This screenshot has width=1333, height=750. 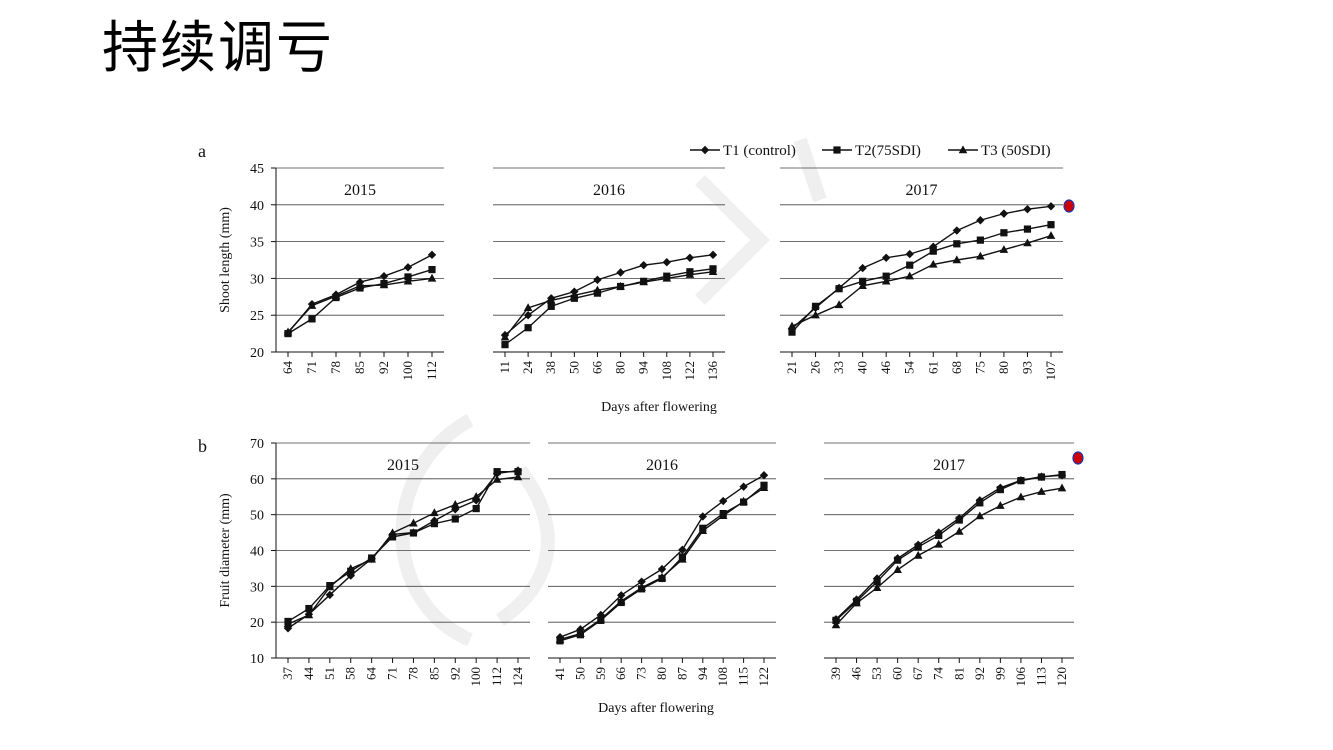 What do you see at coordinates (870, 151) in the screenshot?
I see `legend: T1 (control) T2(75SDI) T3 (50SDI)` at bounding box center [870, 151].